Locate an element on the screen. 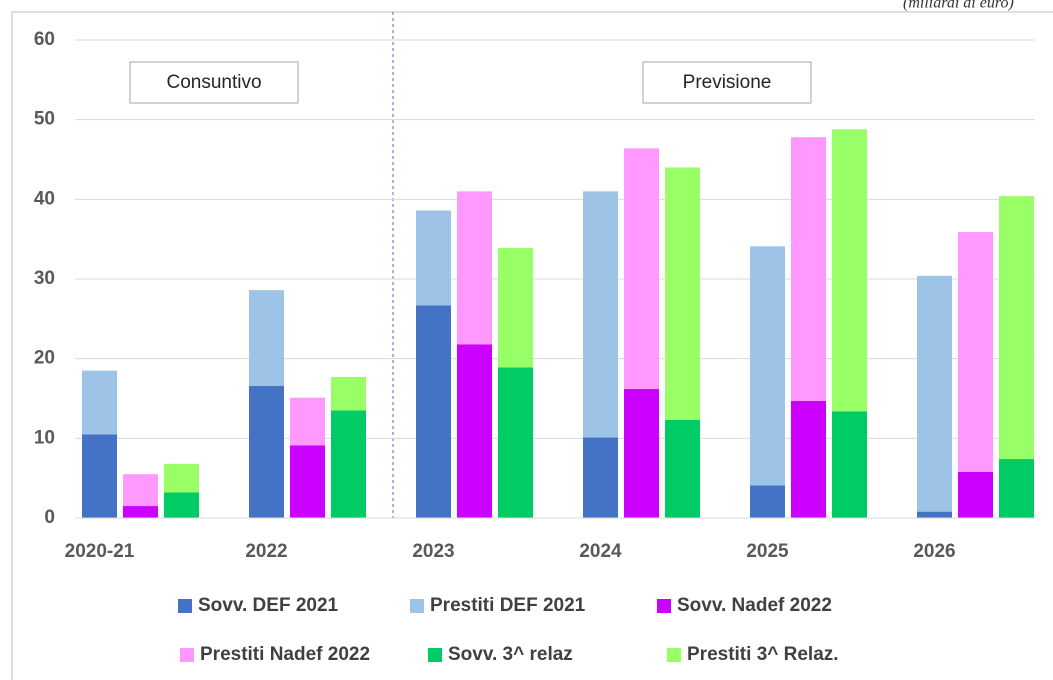 Image resolution: width=1053 pixels, height=680 pixels. y-tick-label: 60 is located at coordinates (44, 39).